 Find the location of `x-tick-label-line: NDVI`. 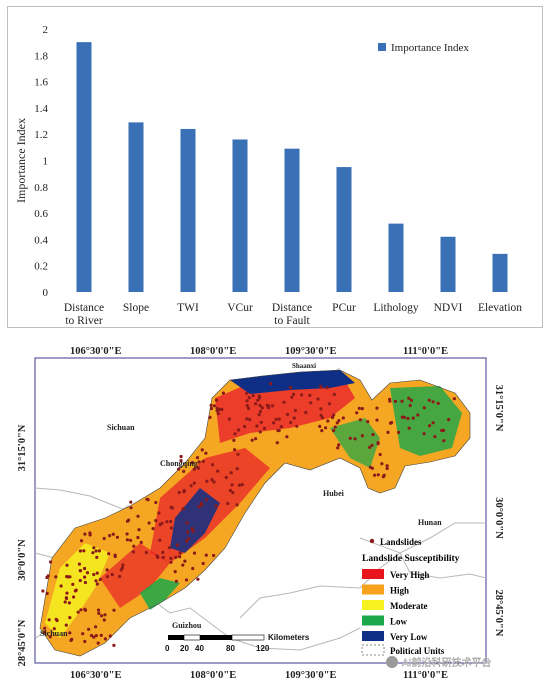

x-tick-label-line: NDVI is located at coordinates (448, 308).